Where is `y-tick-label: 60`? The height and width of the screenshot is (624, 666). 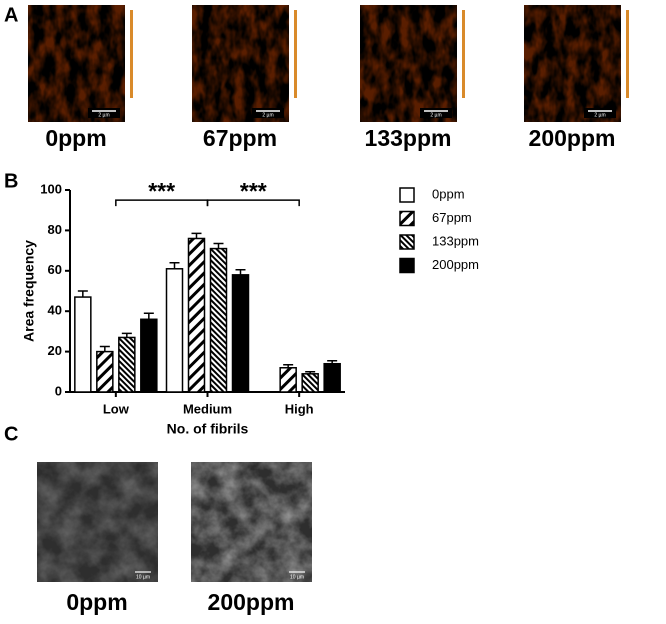 y-tick-label: 60 is located at coordinates (55, 269).